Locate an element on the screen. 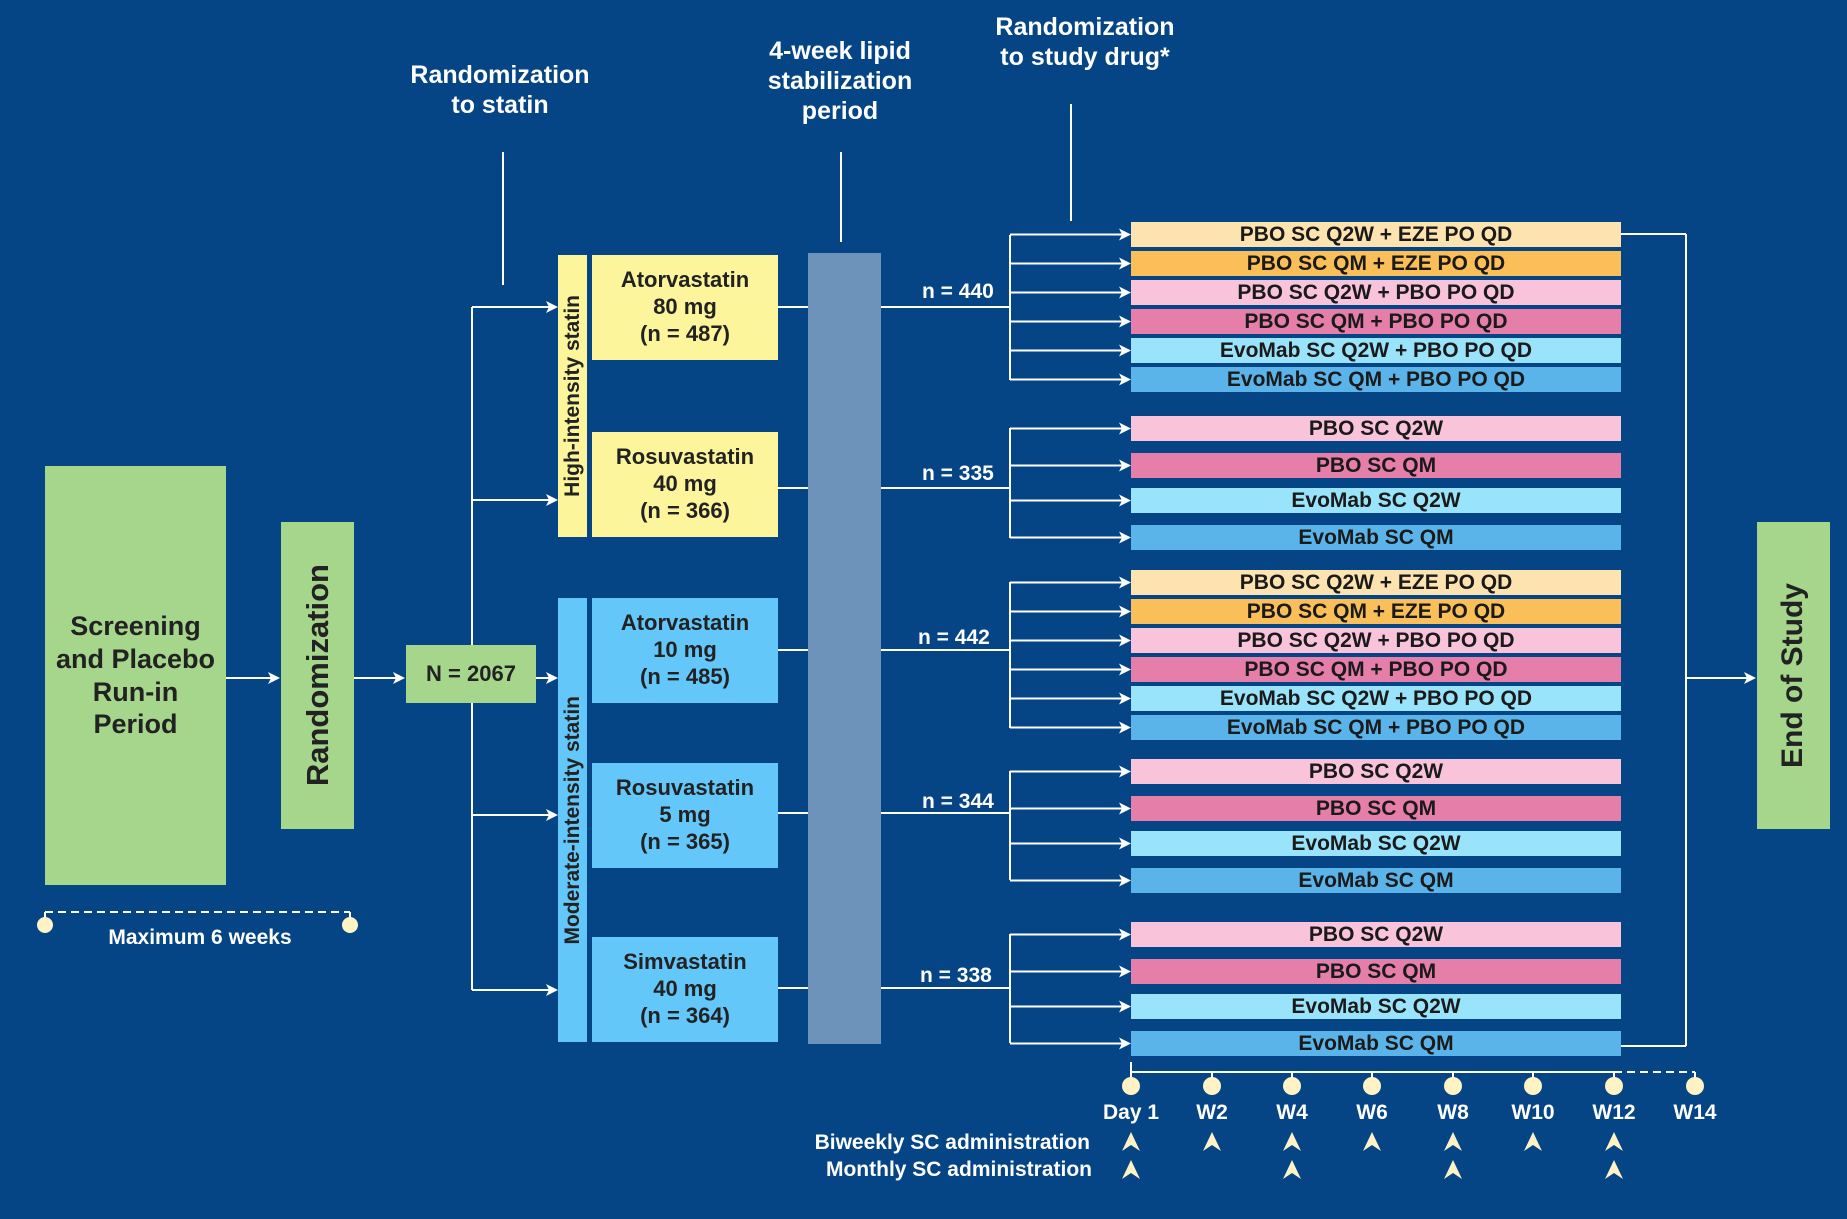 Image resolution: width=1847 pixels, height=1219 pixels. timeline-label: W8 is located at coordinates (1453, 1112).